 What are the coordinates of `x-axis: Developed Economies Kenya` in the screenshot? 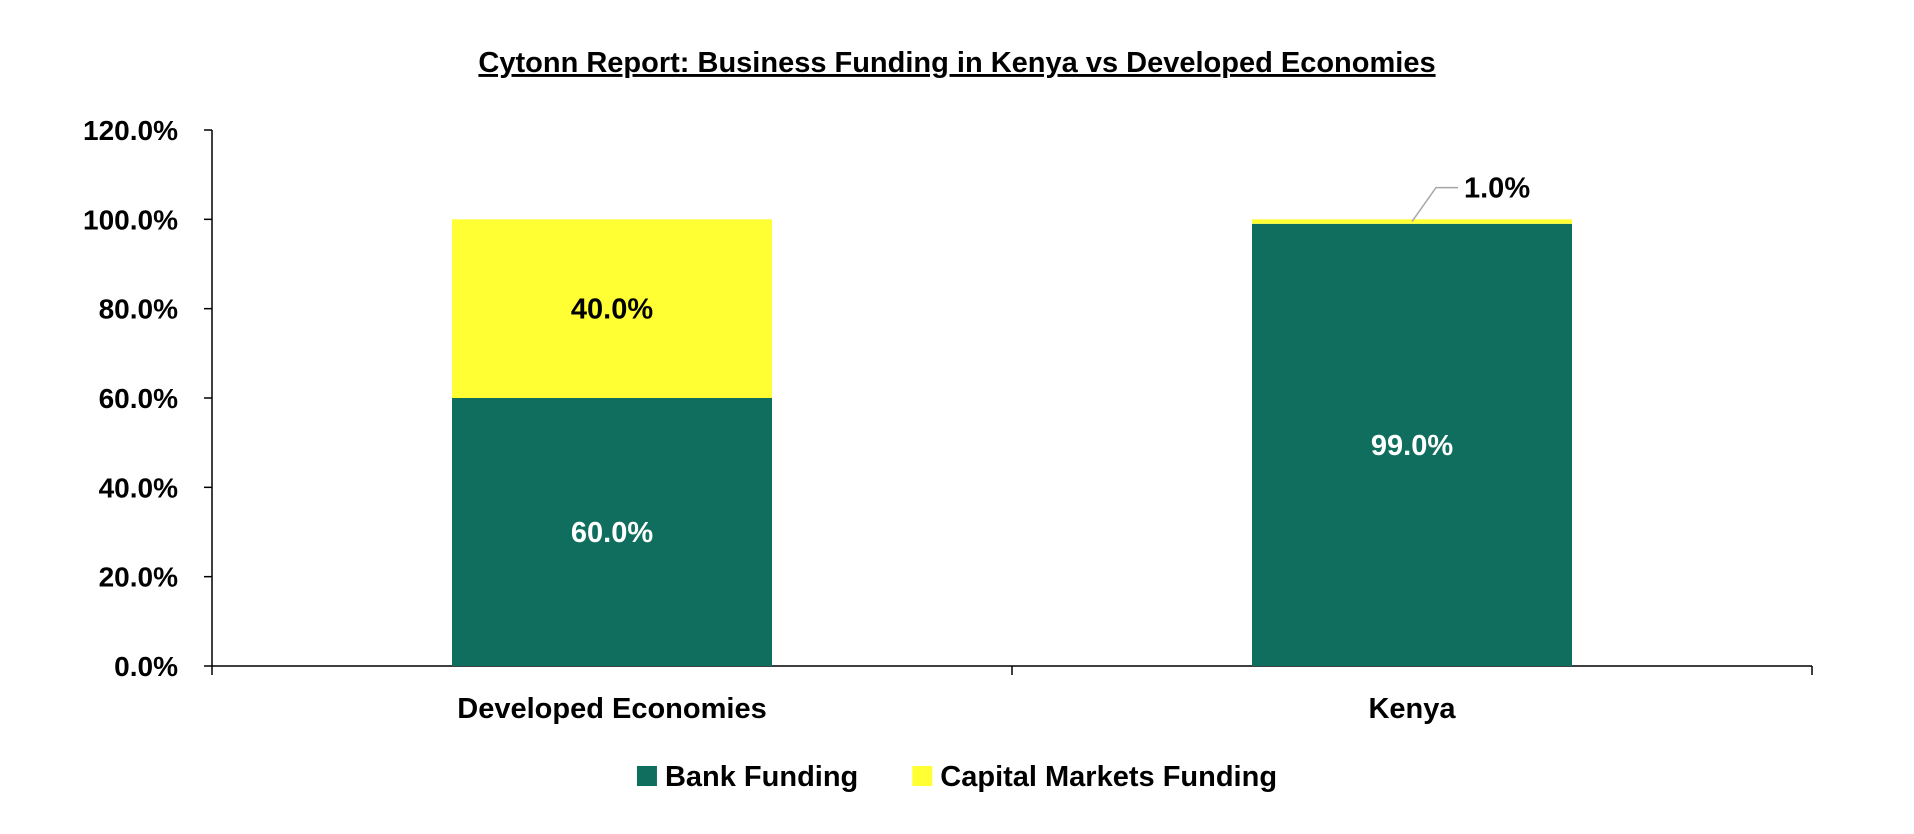 It's located at (1012, 695).